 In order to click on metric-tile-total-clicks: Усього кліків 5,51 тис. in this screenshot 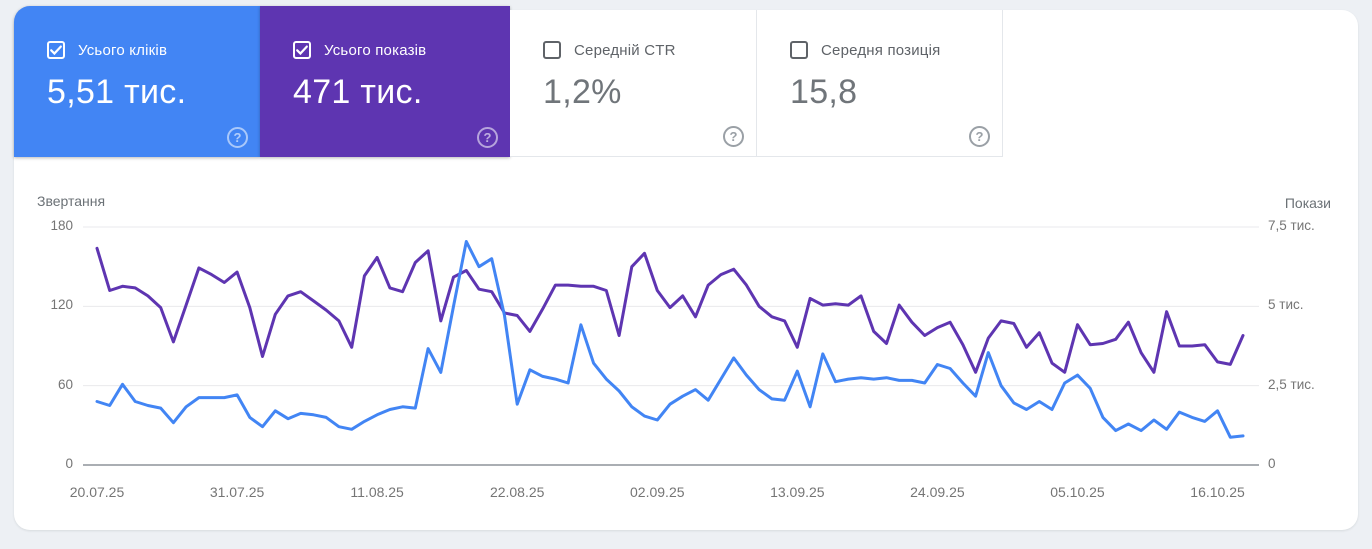, I will do `click(137, 81)`.